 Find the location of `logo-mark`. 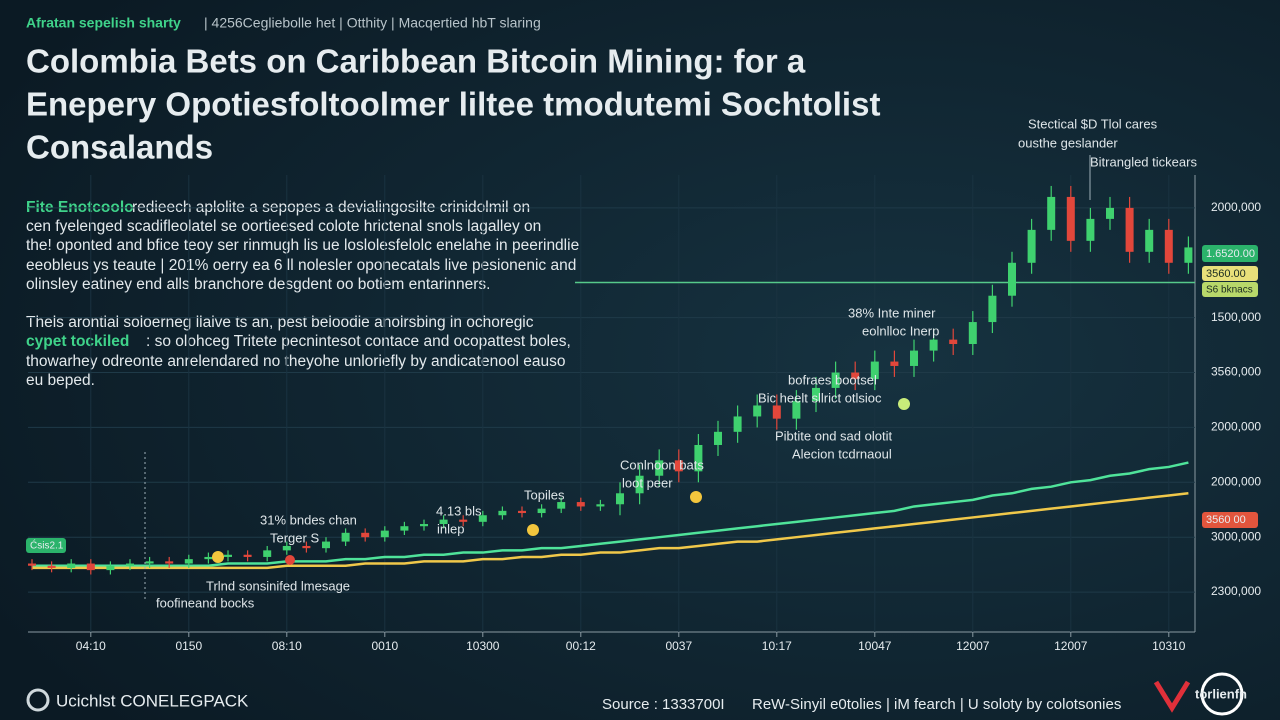

logo-mark is located at coordinates (1172, 696).